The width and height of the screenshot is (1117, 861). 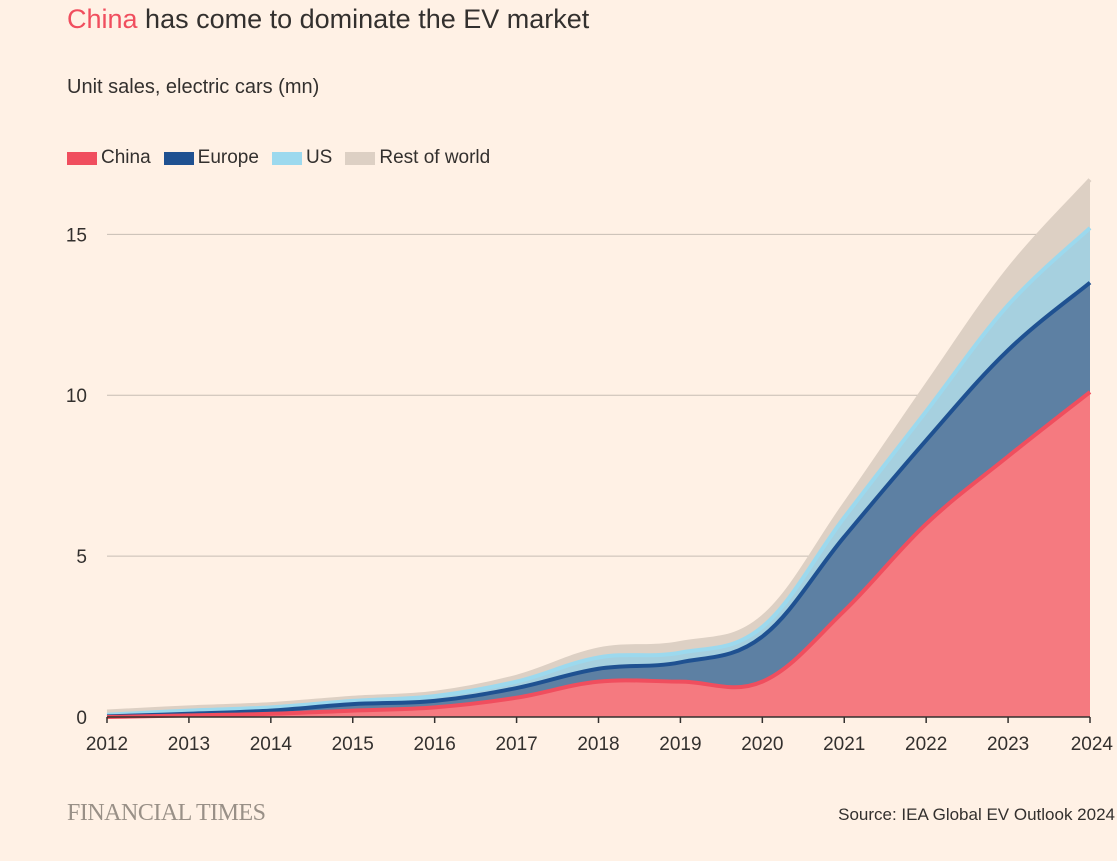 I want to click on legend-label: US, so click(x=319, y=157).